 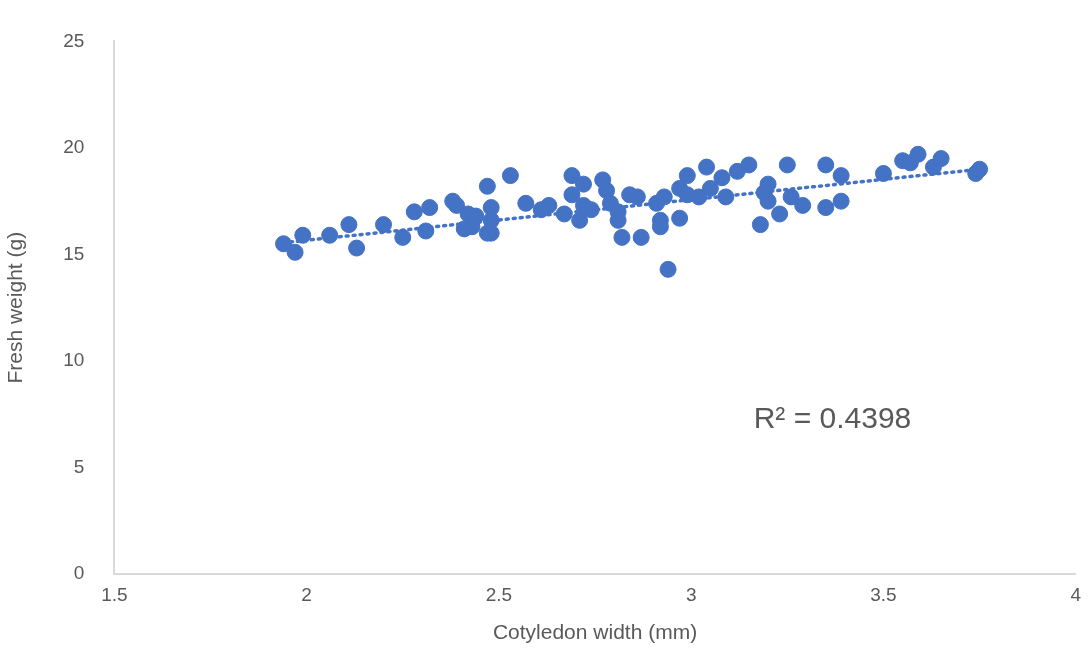 What do you see at coordinates (74, 360) in the screenshot?
I see `y-tick-label: 10` at bounding box center [74, 360].